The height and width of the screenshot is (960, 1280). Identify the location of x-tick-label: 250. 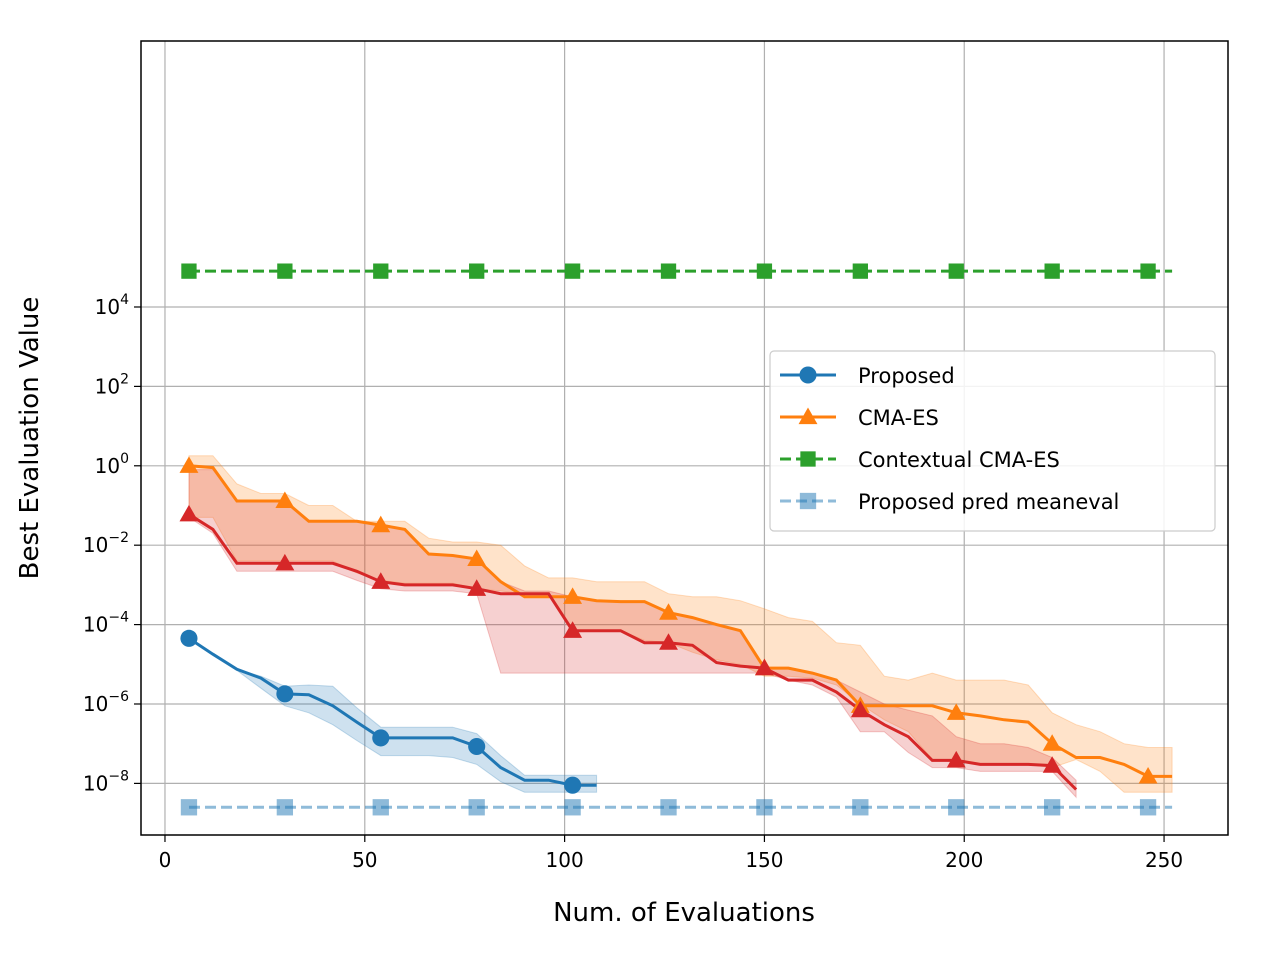
(1164, 860).